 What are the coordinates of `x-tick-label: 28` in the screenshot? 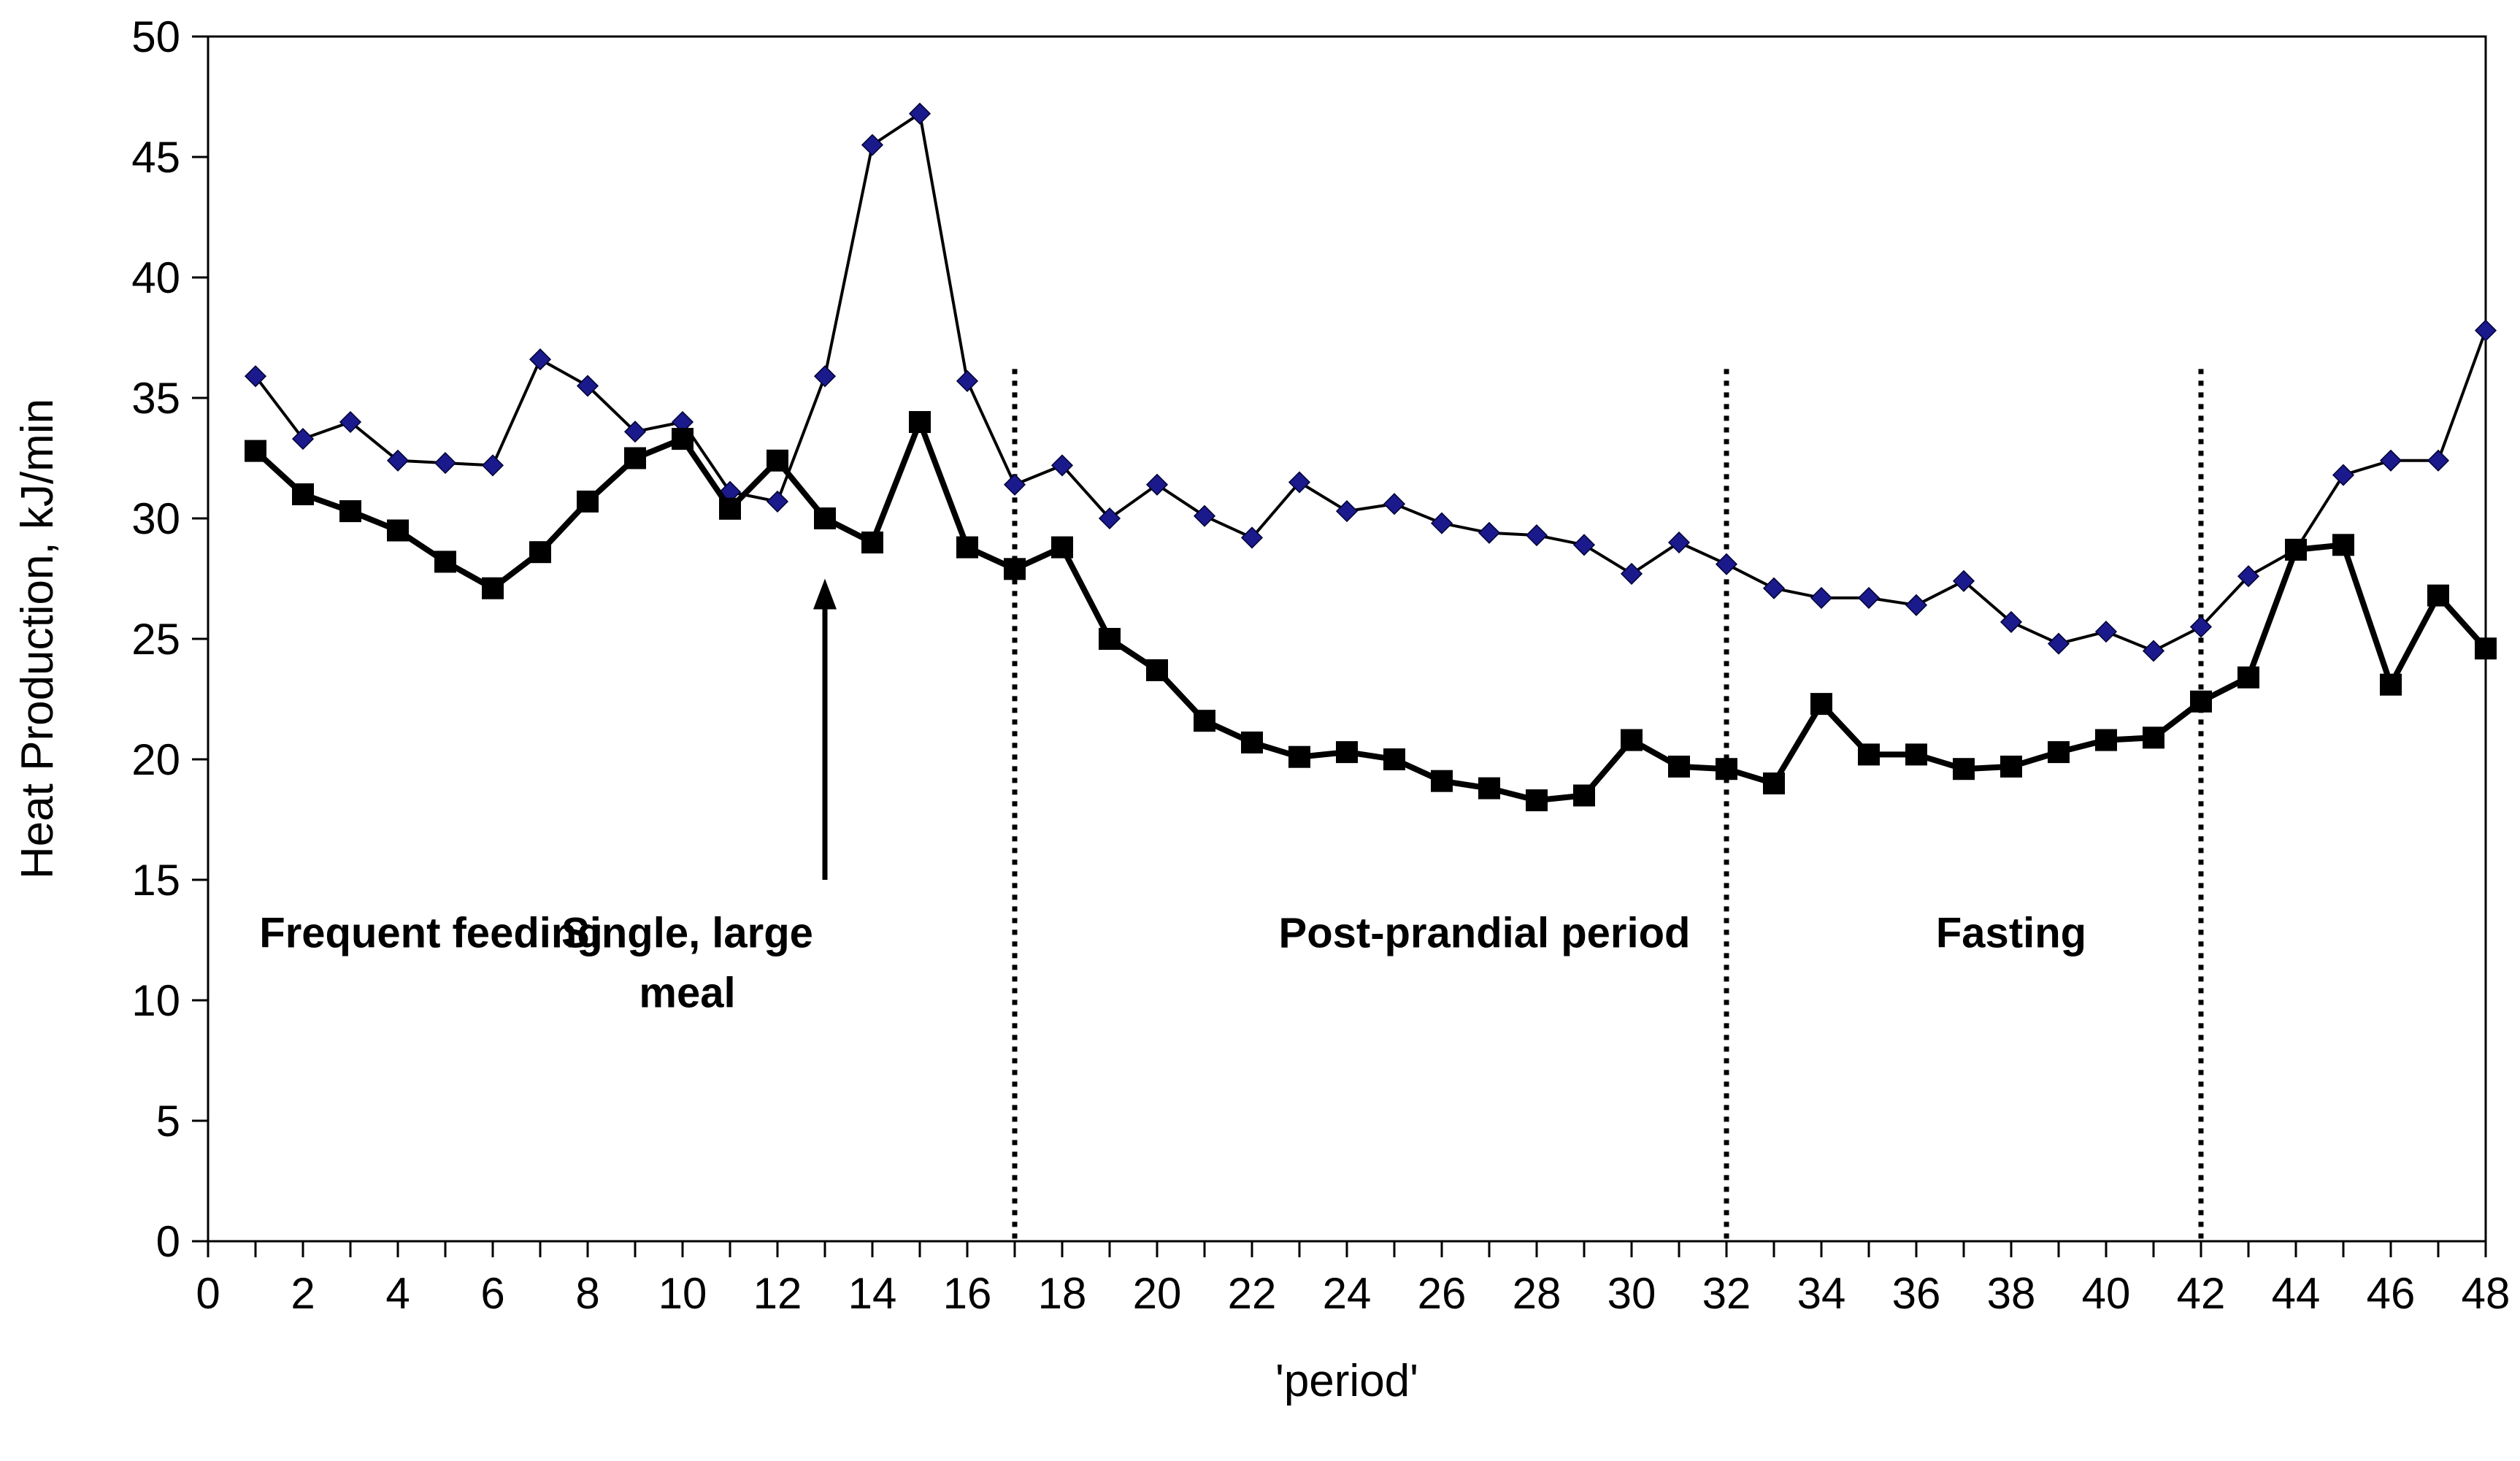 It's located at (1537, 1293).